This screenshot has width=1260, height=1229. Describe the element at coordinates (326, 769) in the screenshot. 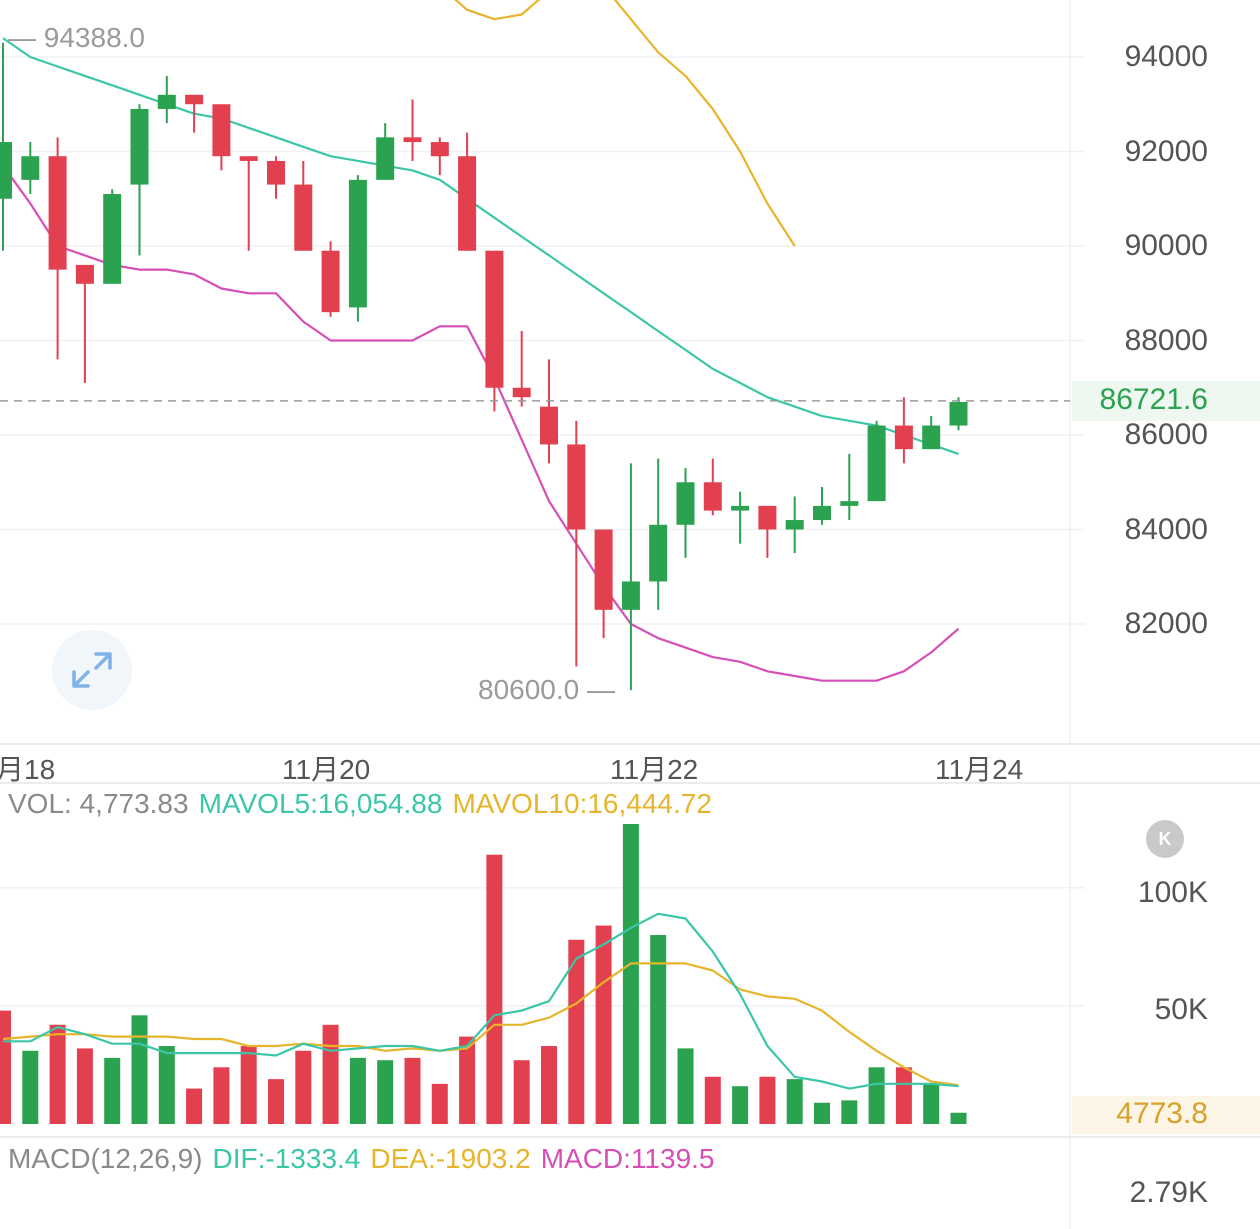

I see `x-tick-1: 11月20` at that location.